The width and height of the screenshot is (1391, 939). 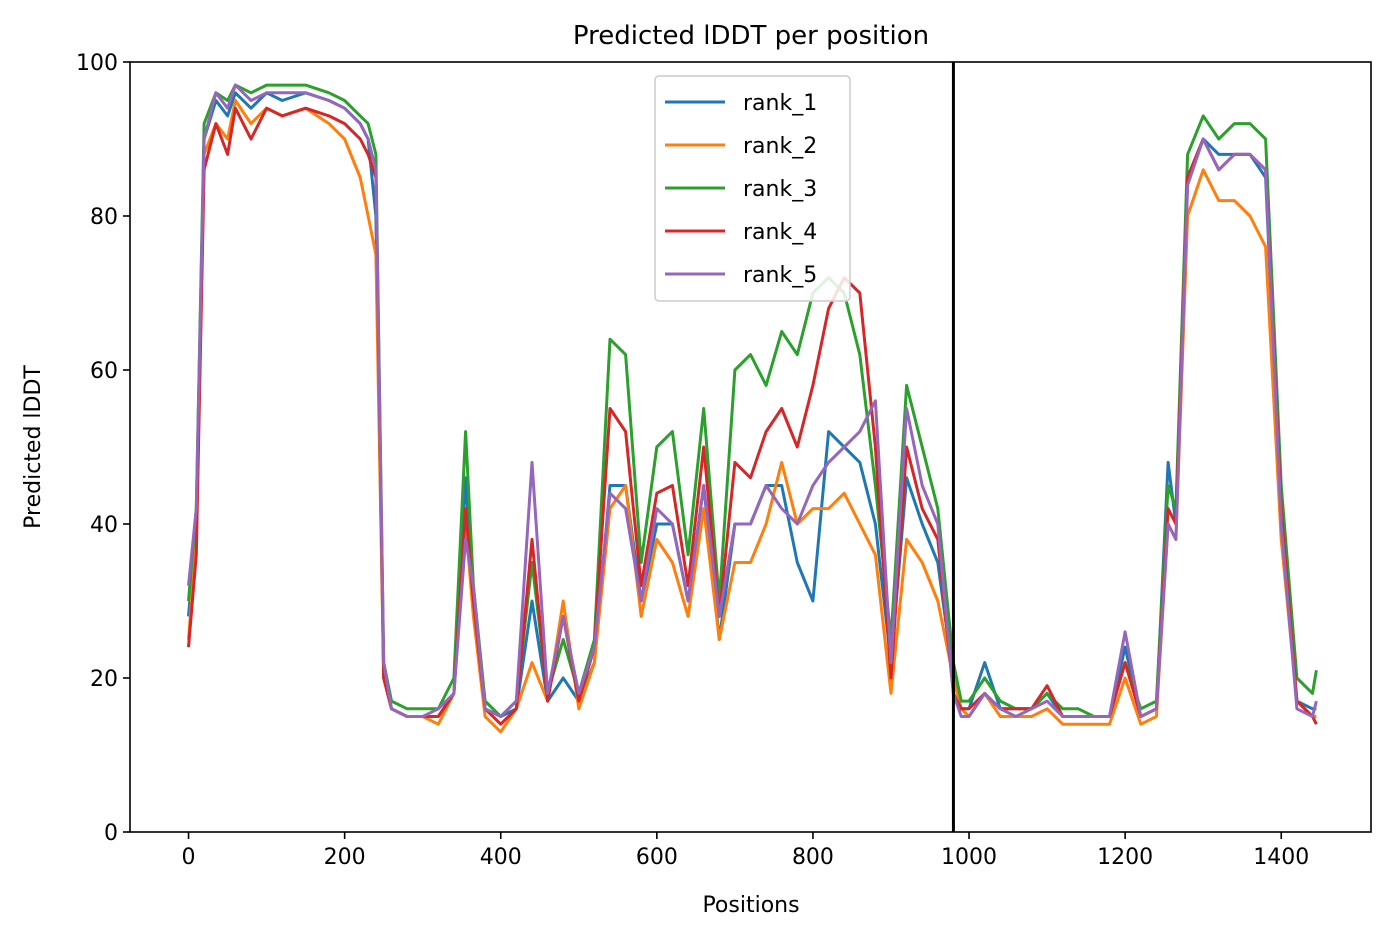 I want to click on legend-label-rank_5: rank_5, so click(x=780, y=275).